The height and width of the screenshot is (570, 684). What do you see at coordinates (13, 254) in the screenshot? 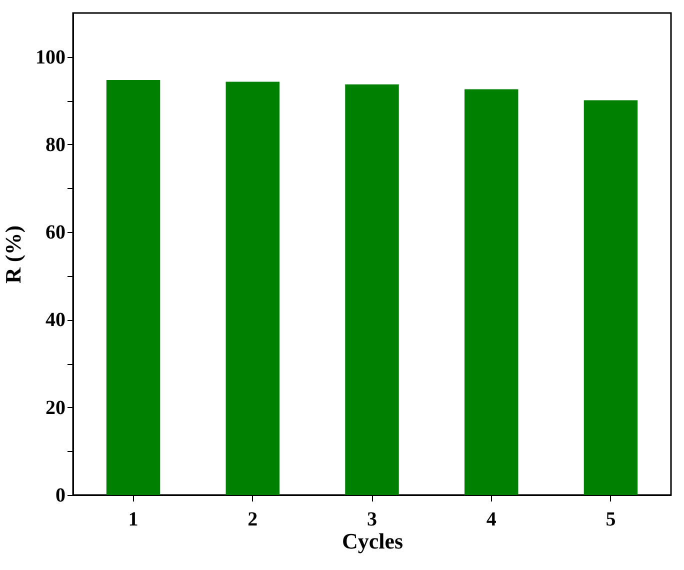
I see `y-axis-title: R (%)` at bounding box center [13, 254].